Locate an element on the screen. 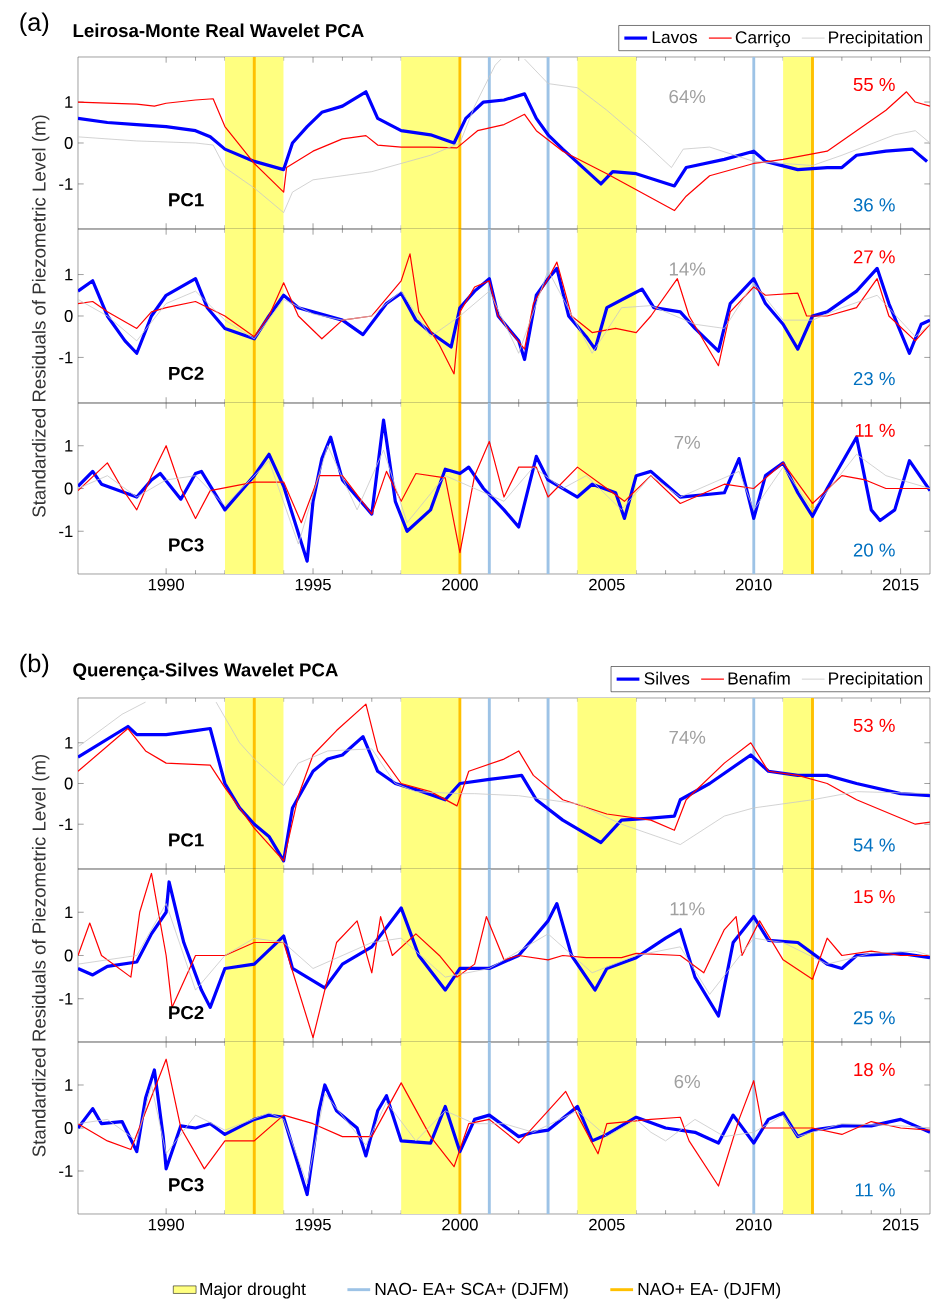  annotation: 54 % is located at coordinates (874, 845).